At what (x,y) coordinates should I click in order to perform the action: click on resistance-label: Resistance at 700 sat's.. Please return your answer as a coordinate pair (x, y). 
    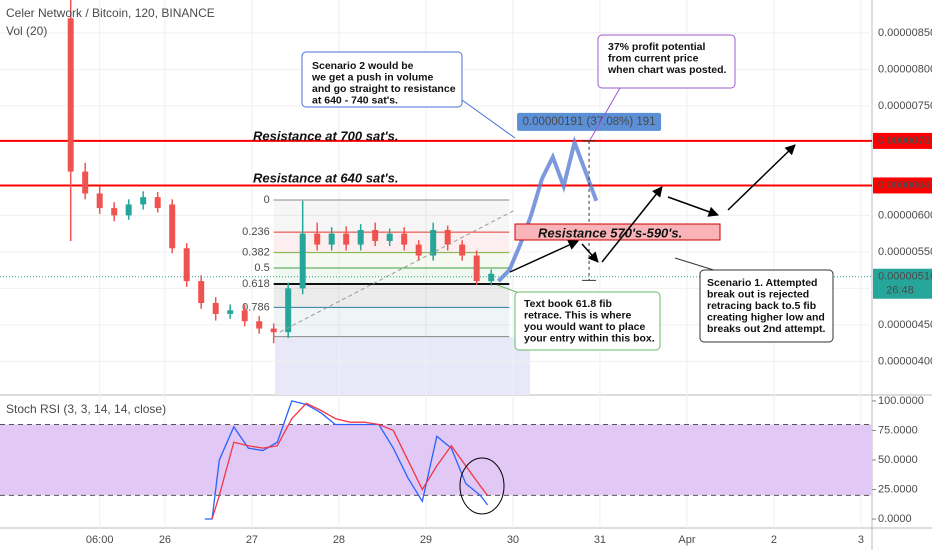
    Looking at the image, I should click on (325, 135).